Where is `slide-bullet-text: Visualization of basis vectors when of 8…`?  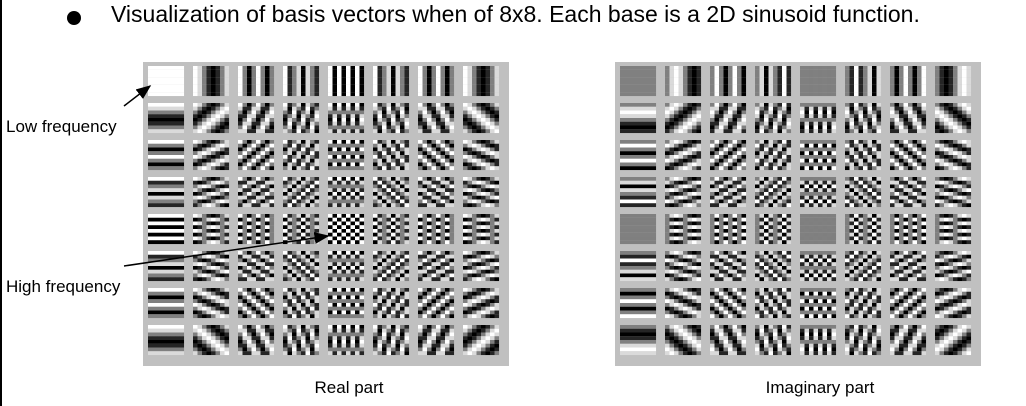
slide-bullet-text: Visualization of basis vectors when of 8… is located at coordinates (515, 14).